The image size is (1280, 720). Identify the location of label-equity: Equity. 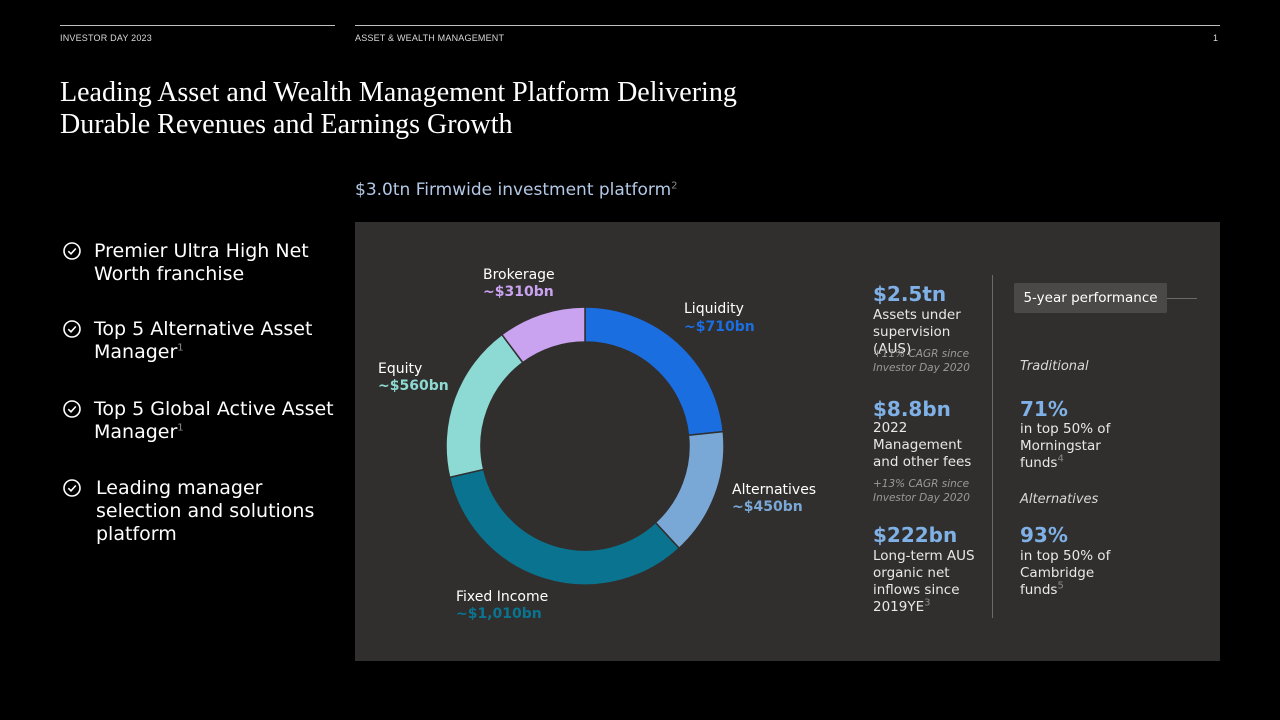
(400, 369).